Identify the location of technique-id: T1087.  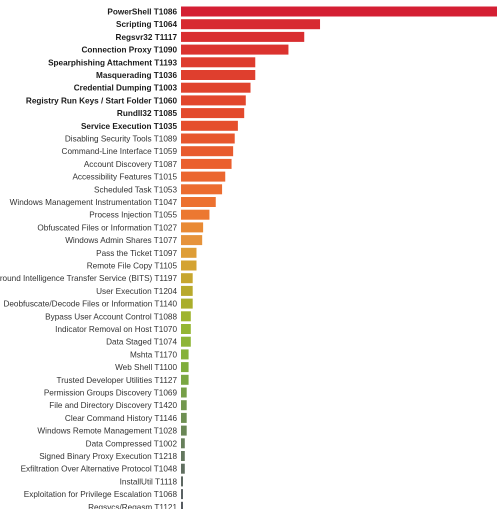
(166, 164).